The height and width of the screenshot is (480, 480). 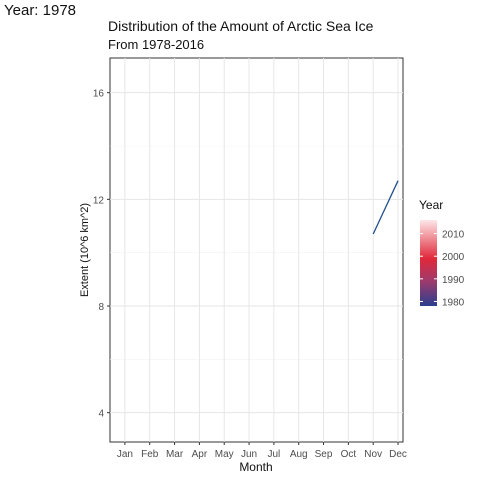 I want to click on legend-title: Year, so click(x=431, y=205).